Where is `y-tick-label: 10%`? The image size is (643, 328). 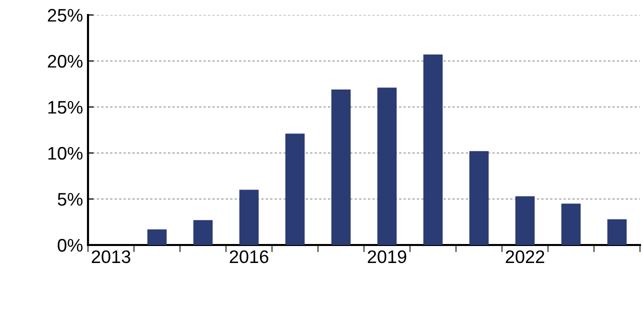
y-tick-label: 10% is located at coordinates (65, 153).